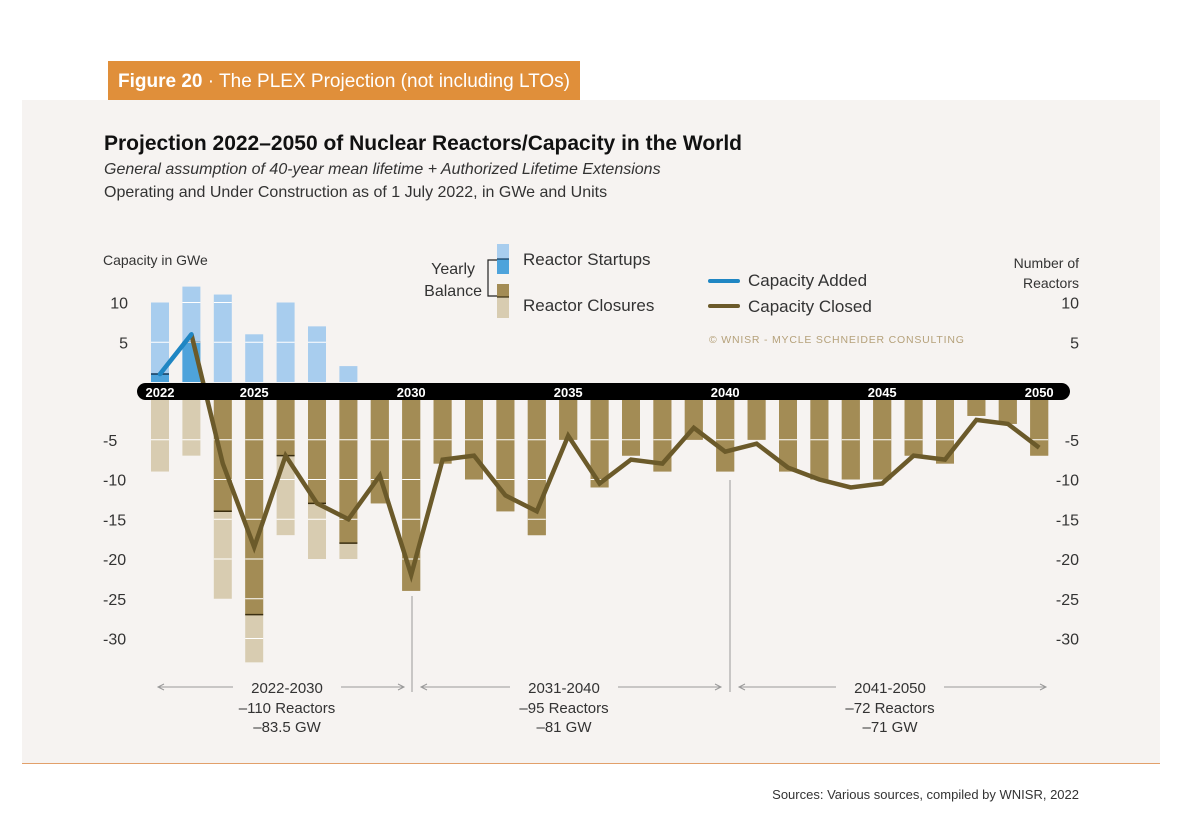 The width and height of the screenshot is (1195, 823). Describe the element at coordinates (492, 278) in the screenshot. I see `legend-bracket` at that location.